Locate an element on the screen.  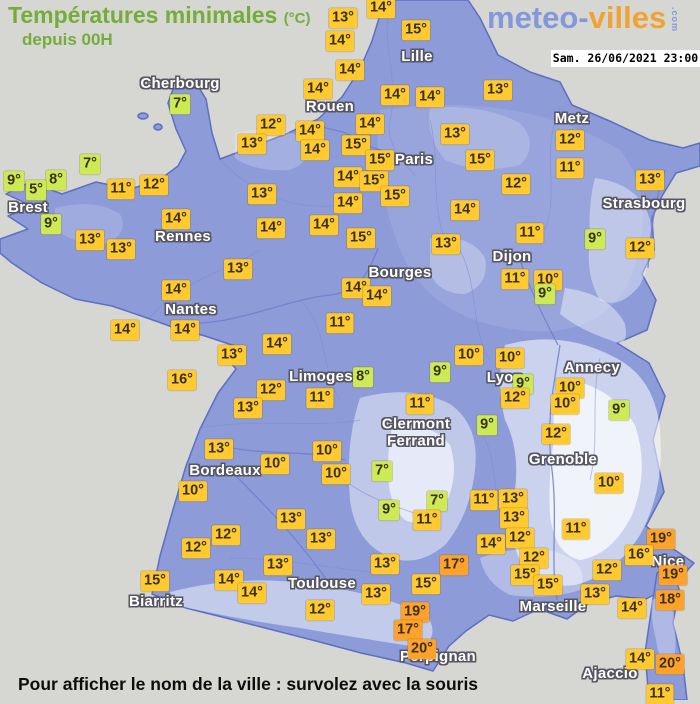
temp-label: 18° is located at coordinates (670, 600).